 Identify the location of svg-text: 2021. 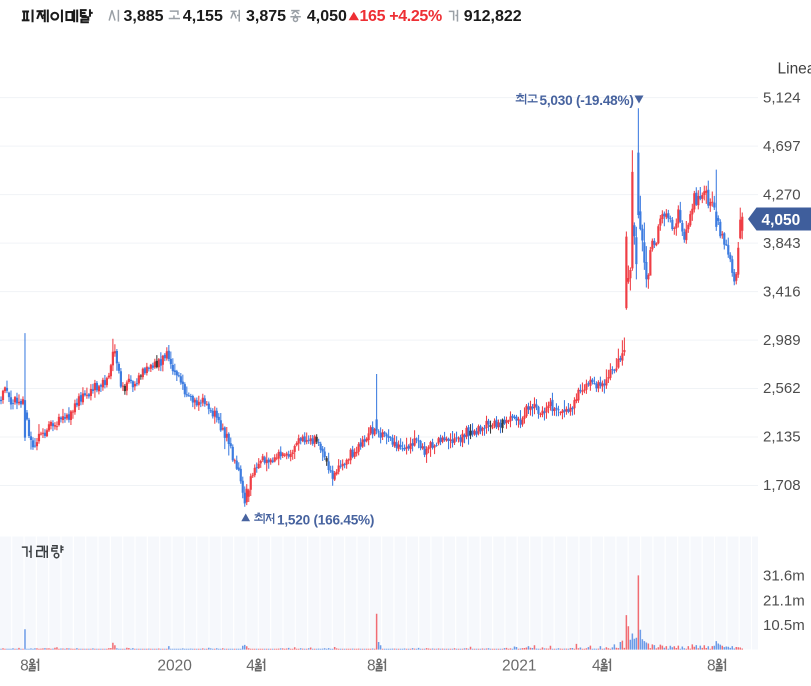
(519, 666).